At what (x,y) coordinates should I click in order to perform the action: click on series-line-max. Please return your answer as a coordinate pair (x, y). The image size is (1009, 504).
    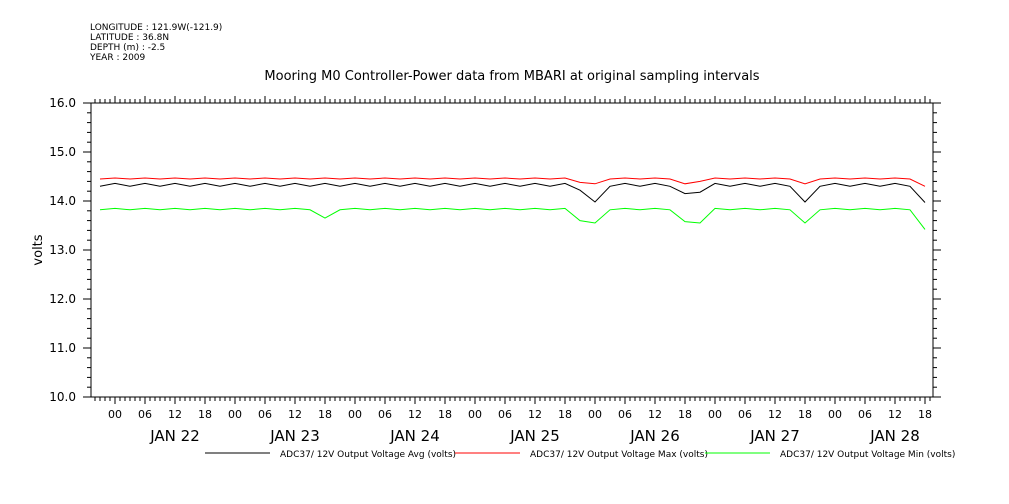
    Looking at the image, I should click on (512, 182).